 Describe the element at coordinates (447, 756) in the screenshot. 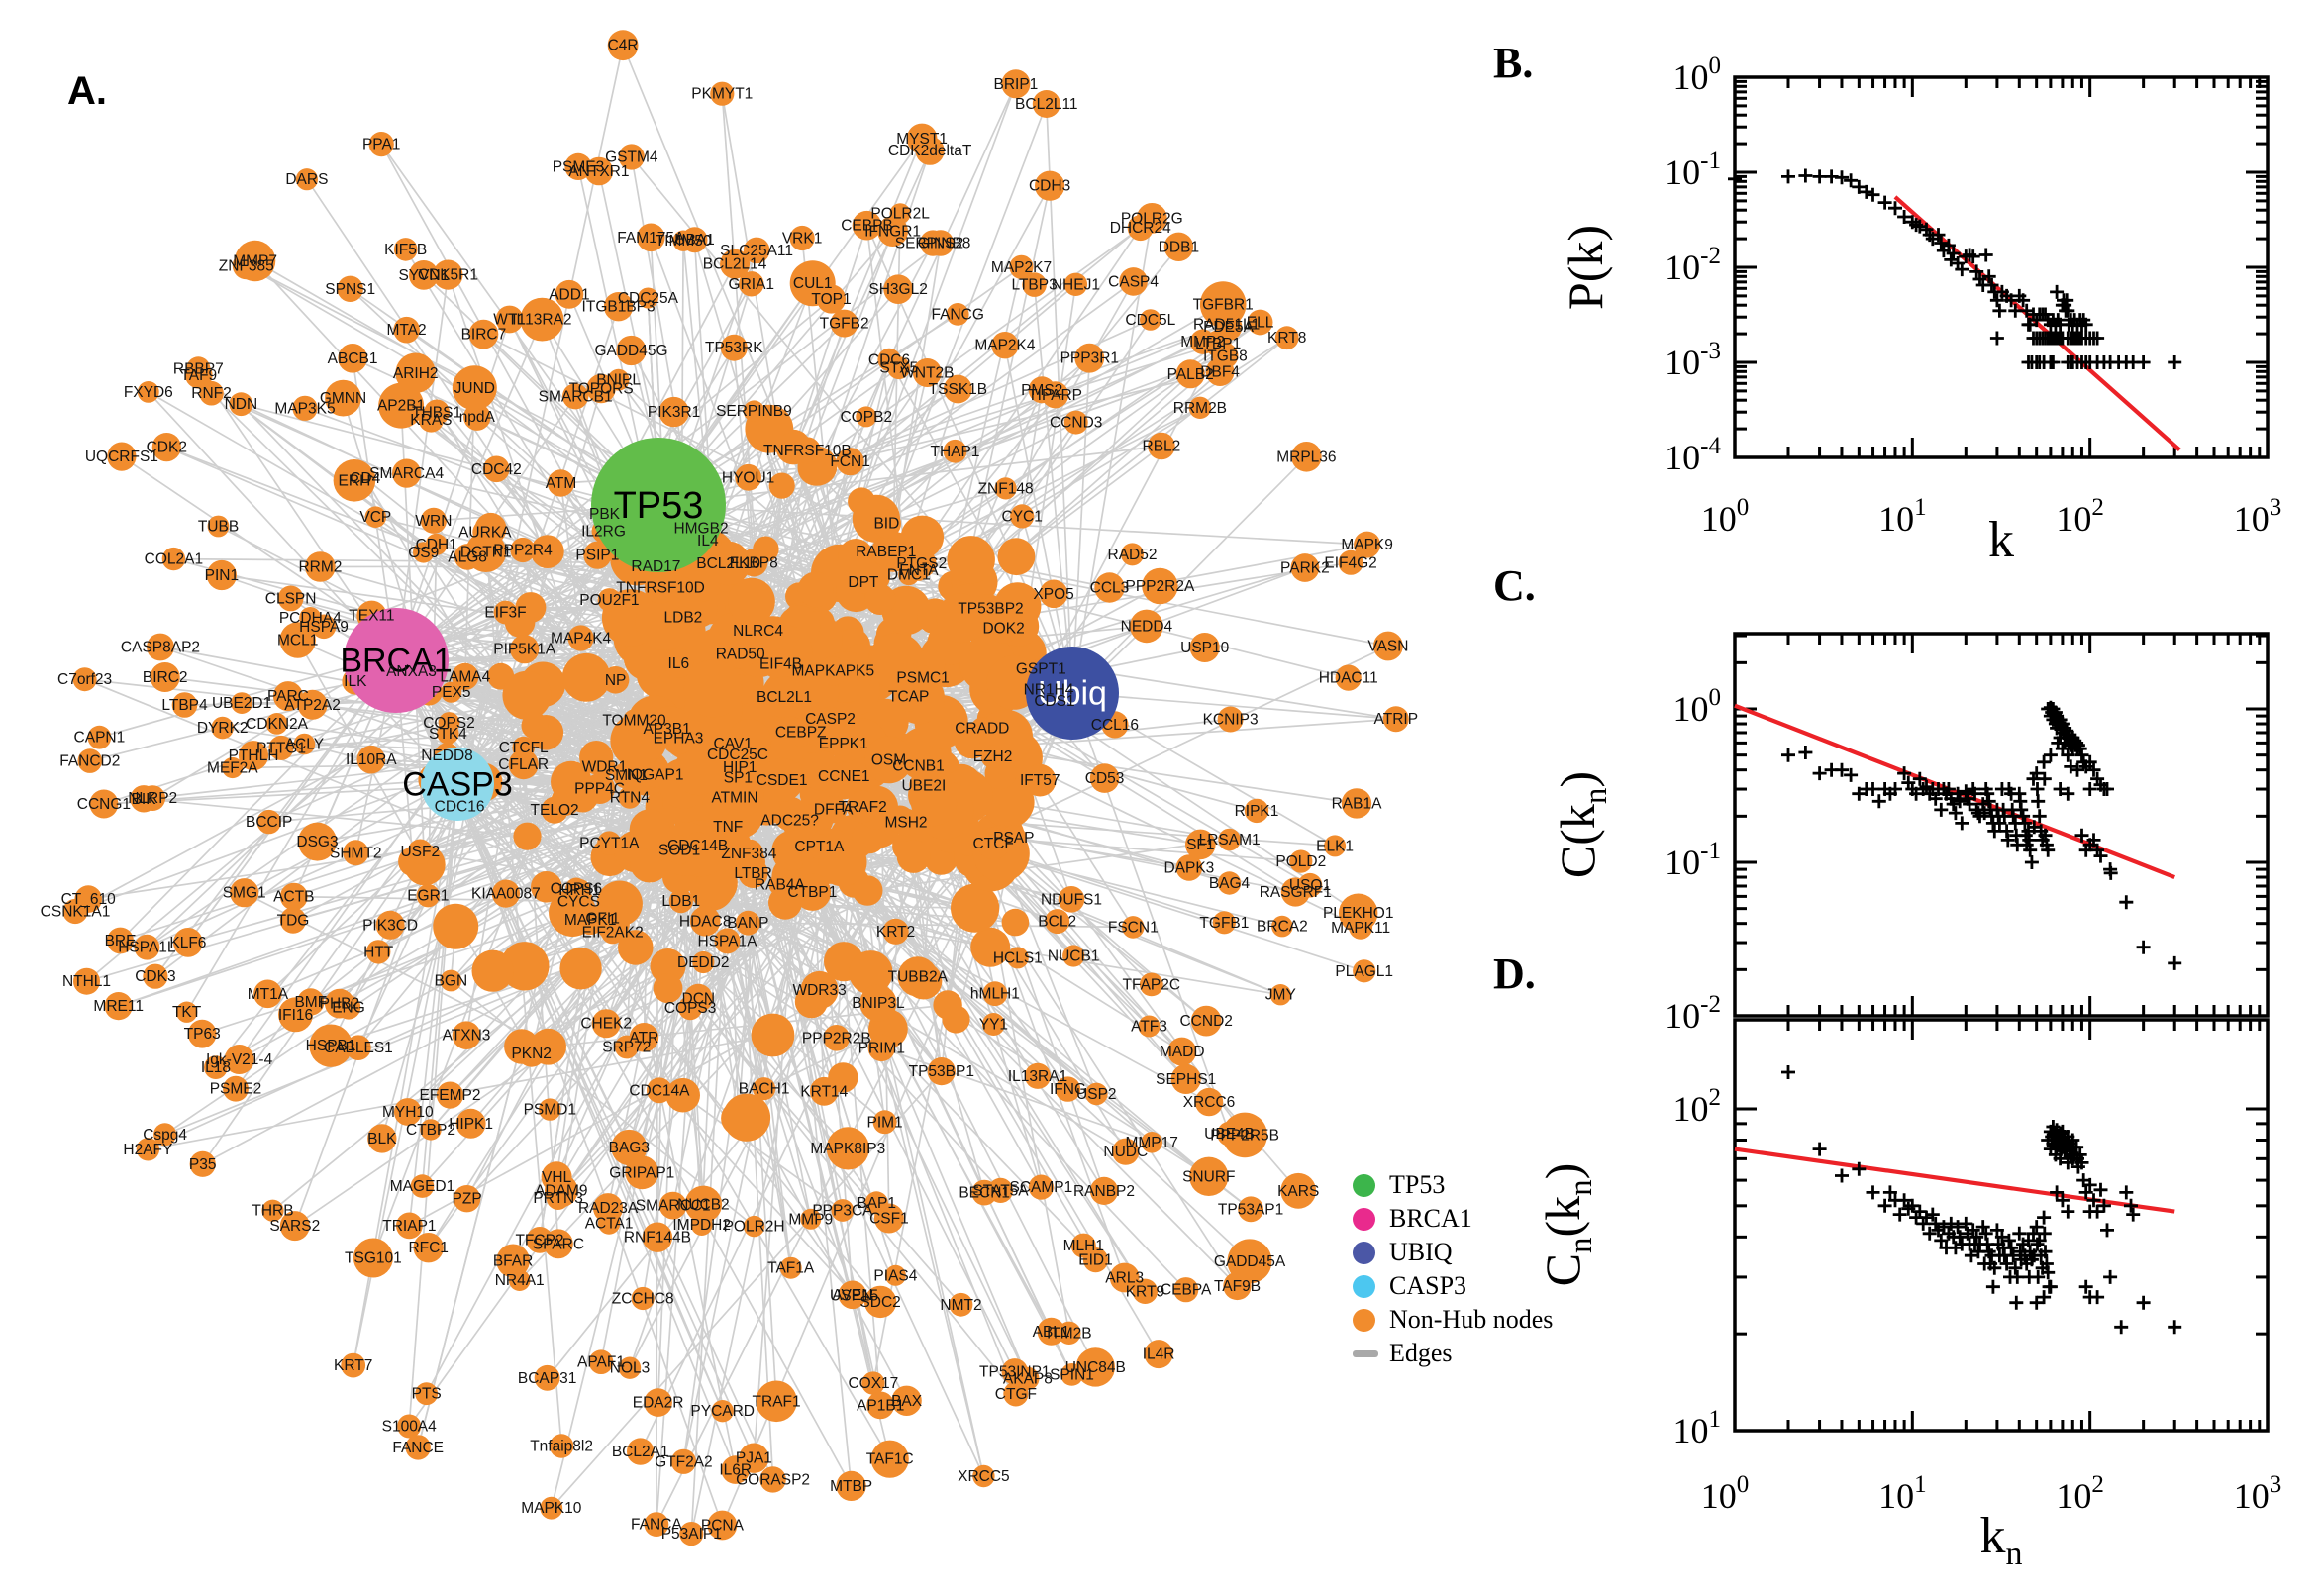

I see `node-label: NEDD8` at that location.